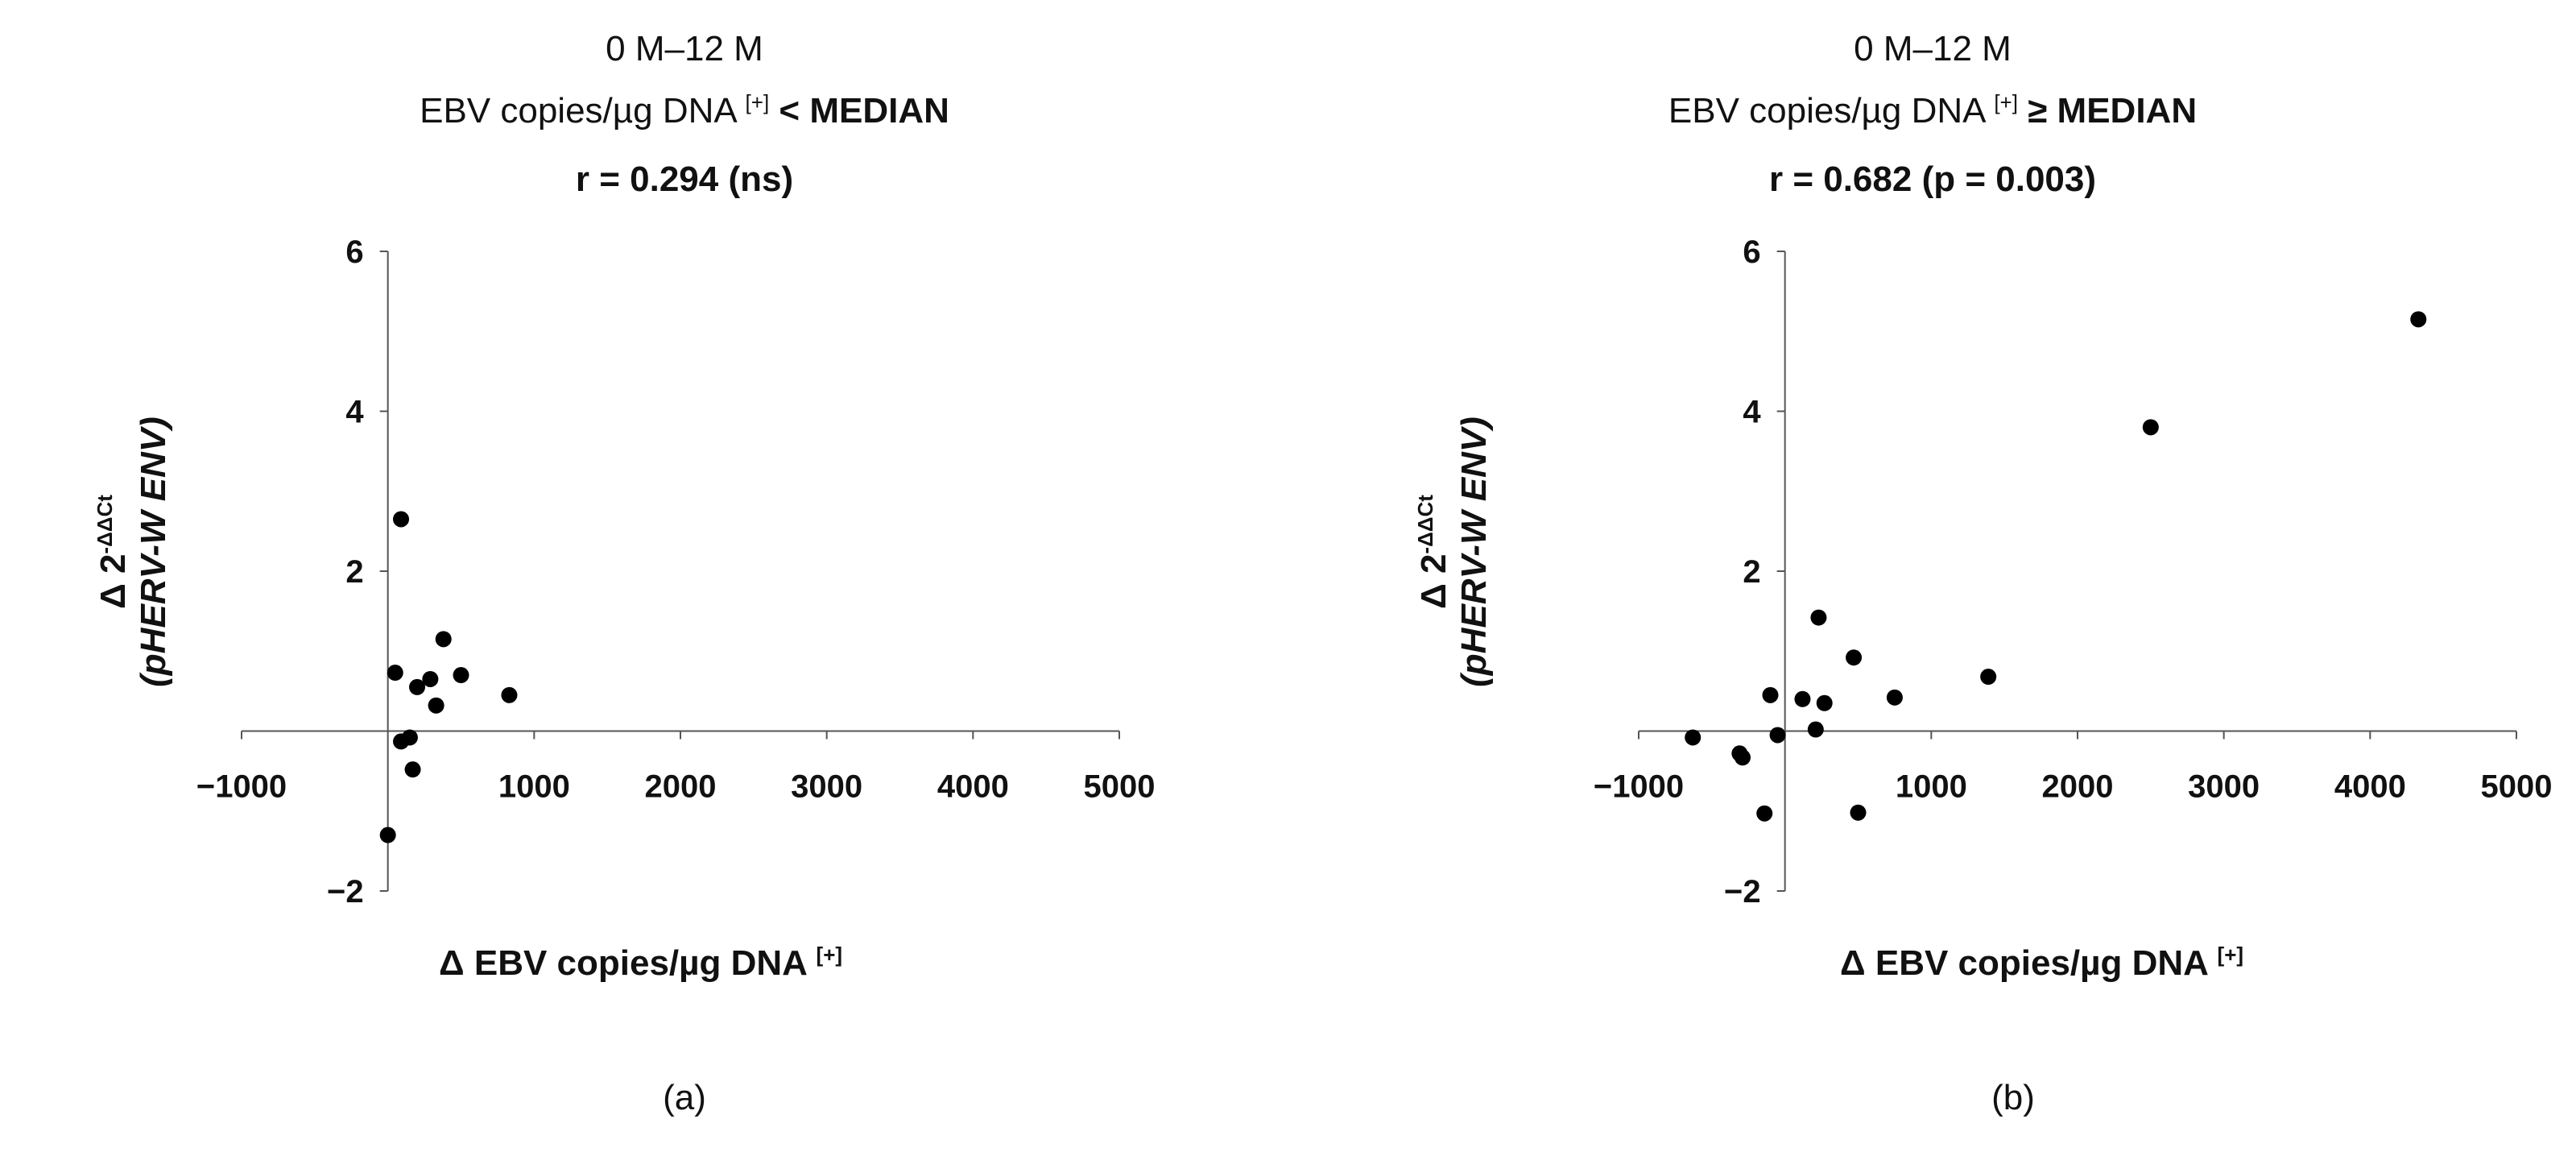 The width and height of the screenshot is (2576, 1152). Describe the element at coordinates (684, 179) in the screenshot. I see `chart-title-line3: r = 0.294 (ns)` at that location.